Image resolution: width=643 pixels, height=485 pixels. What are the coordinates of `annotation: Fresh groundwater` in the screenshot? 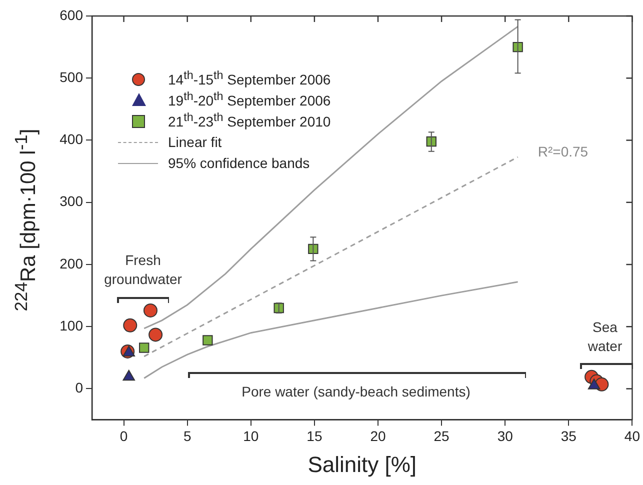 It's located at (143, 270).